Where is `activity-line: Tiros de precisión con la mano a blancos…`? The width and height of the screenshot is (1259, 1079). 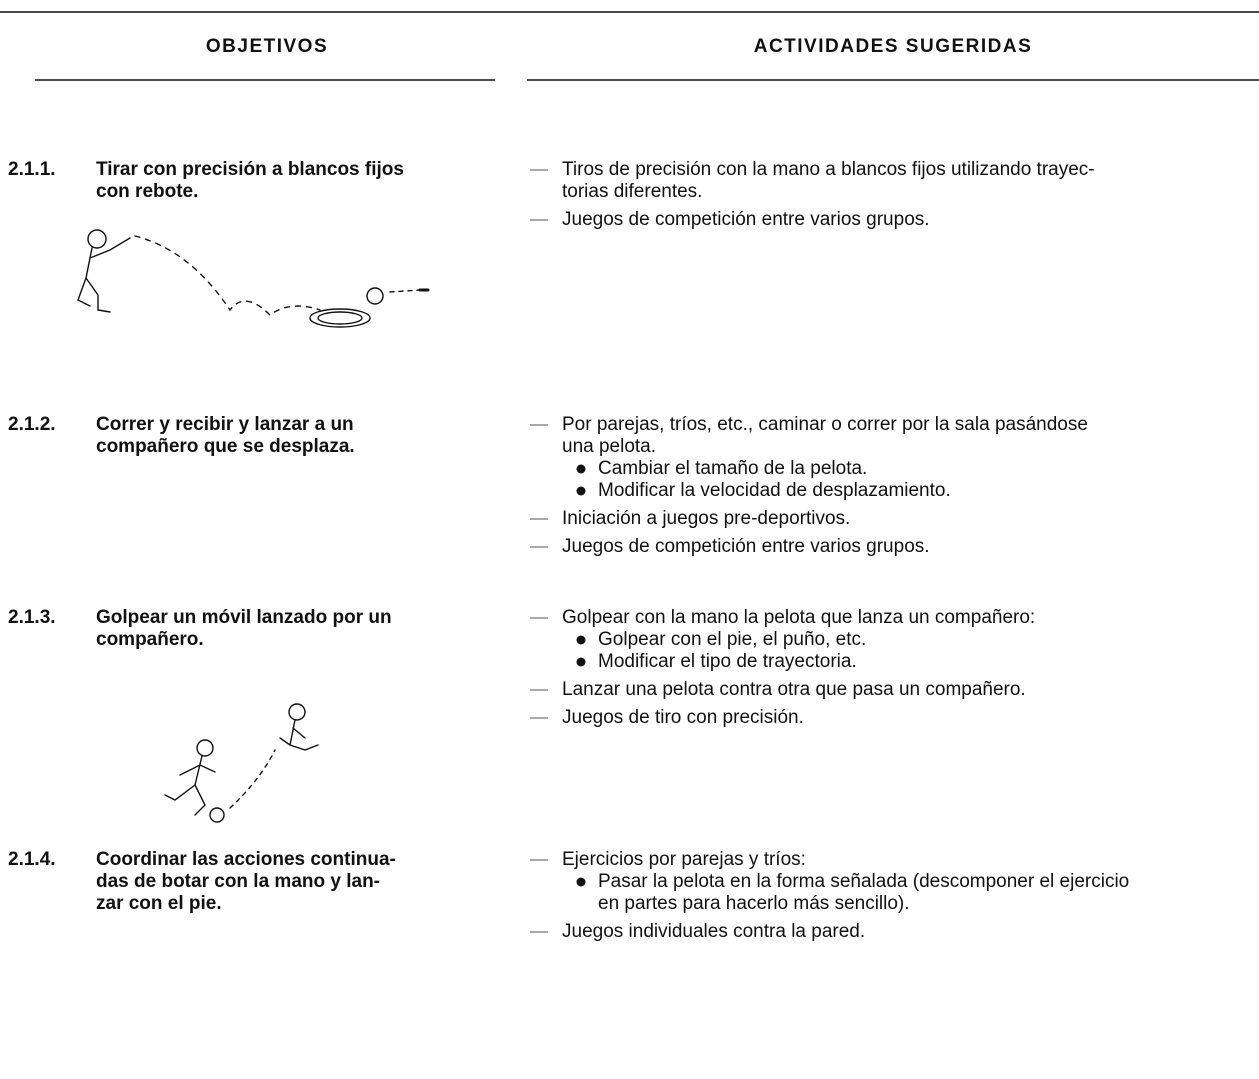
activity-line: Tiros de precisión con la mano a blancos… is located at coordinates (828, 169).